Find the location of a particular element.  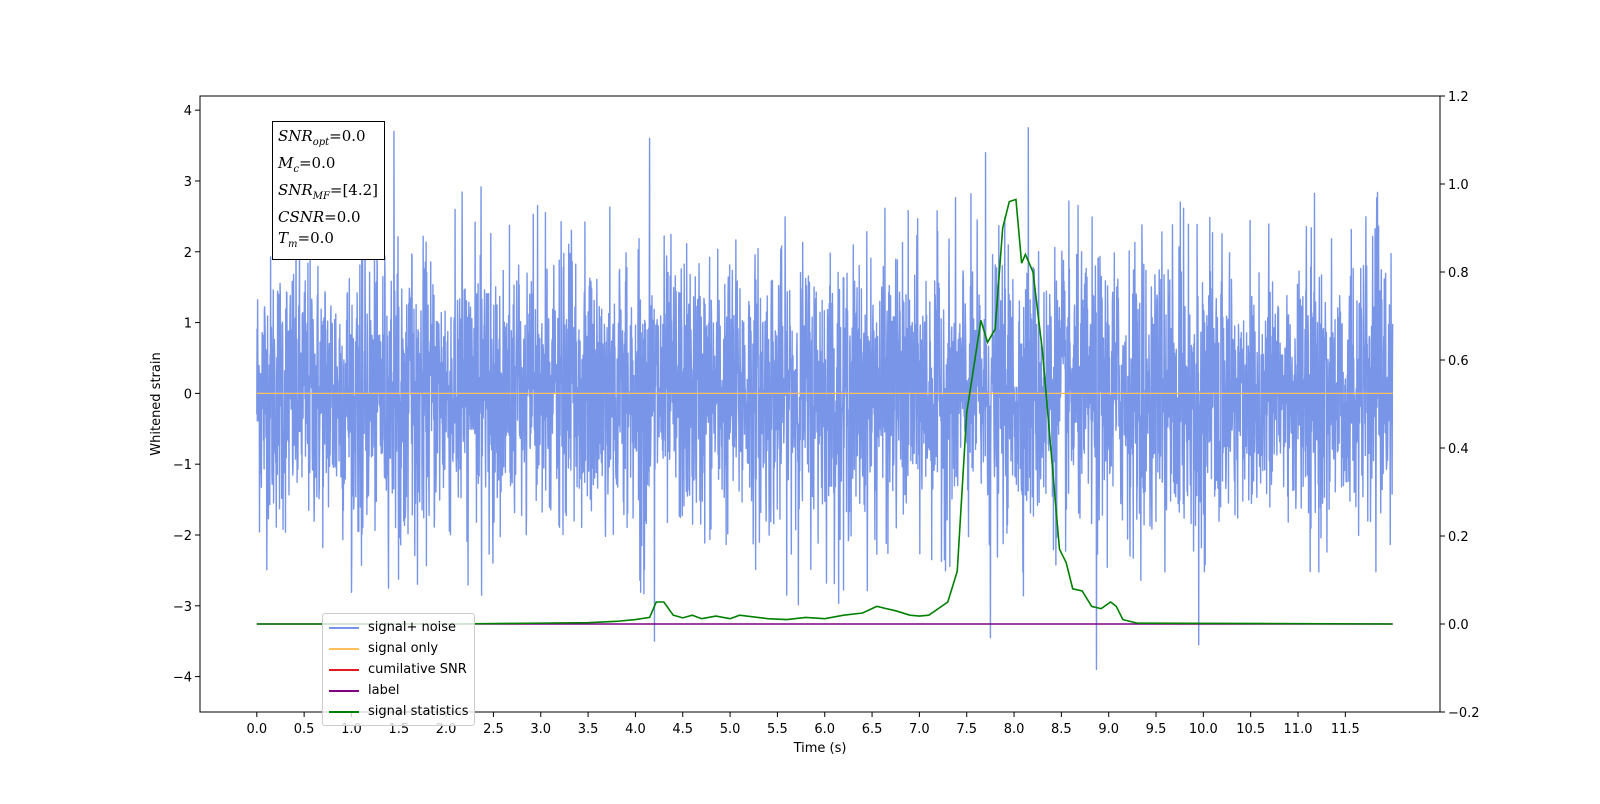

annotation-line: SNRMF=[4.2] is located at coordinates (328, 193).